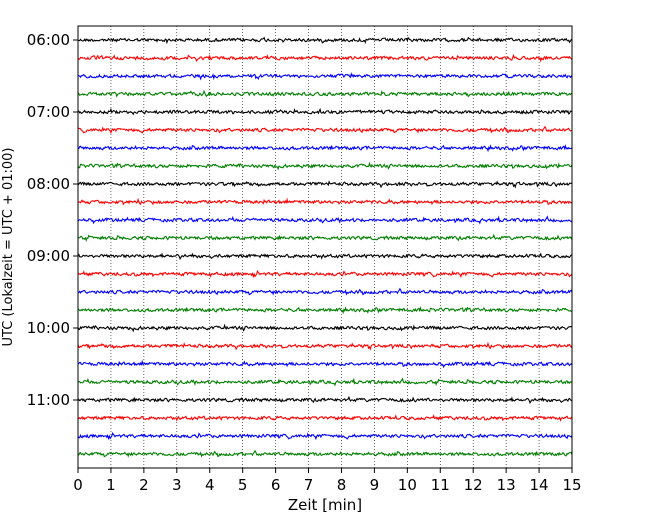  Describe the element at coordinates (539, 485) in the screenshot. I see `x-tick-label: 14` at that location.